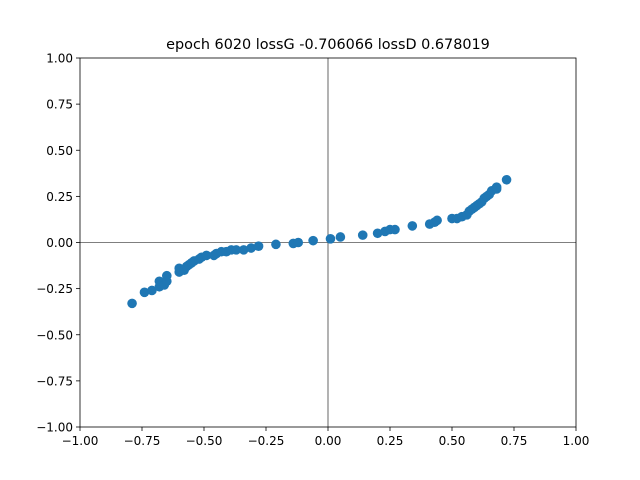  I want to click on x-tick-label: −0.75, so click(142, 441).